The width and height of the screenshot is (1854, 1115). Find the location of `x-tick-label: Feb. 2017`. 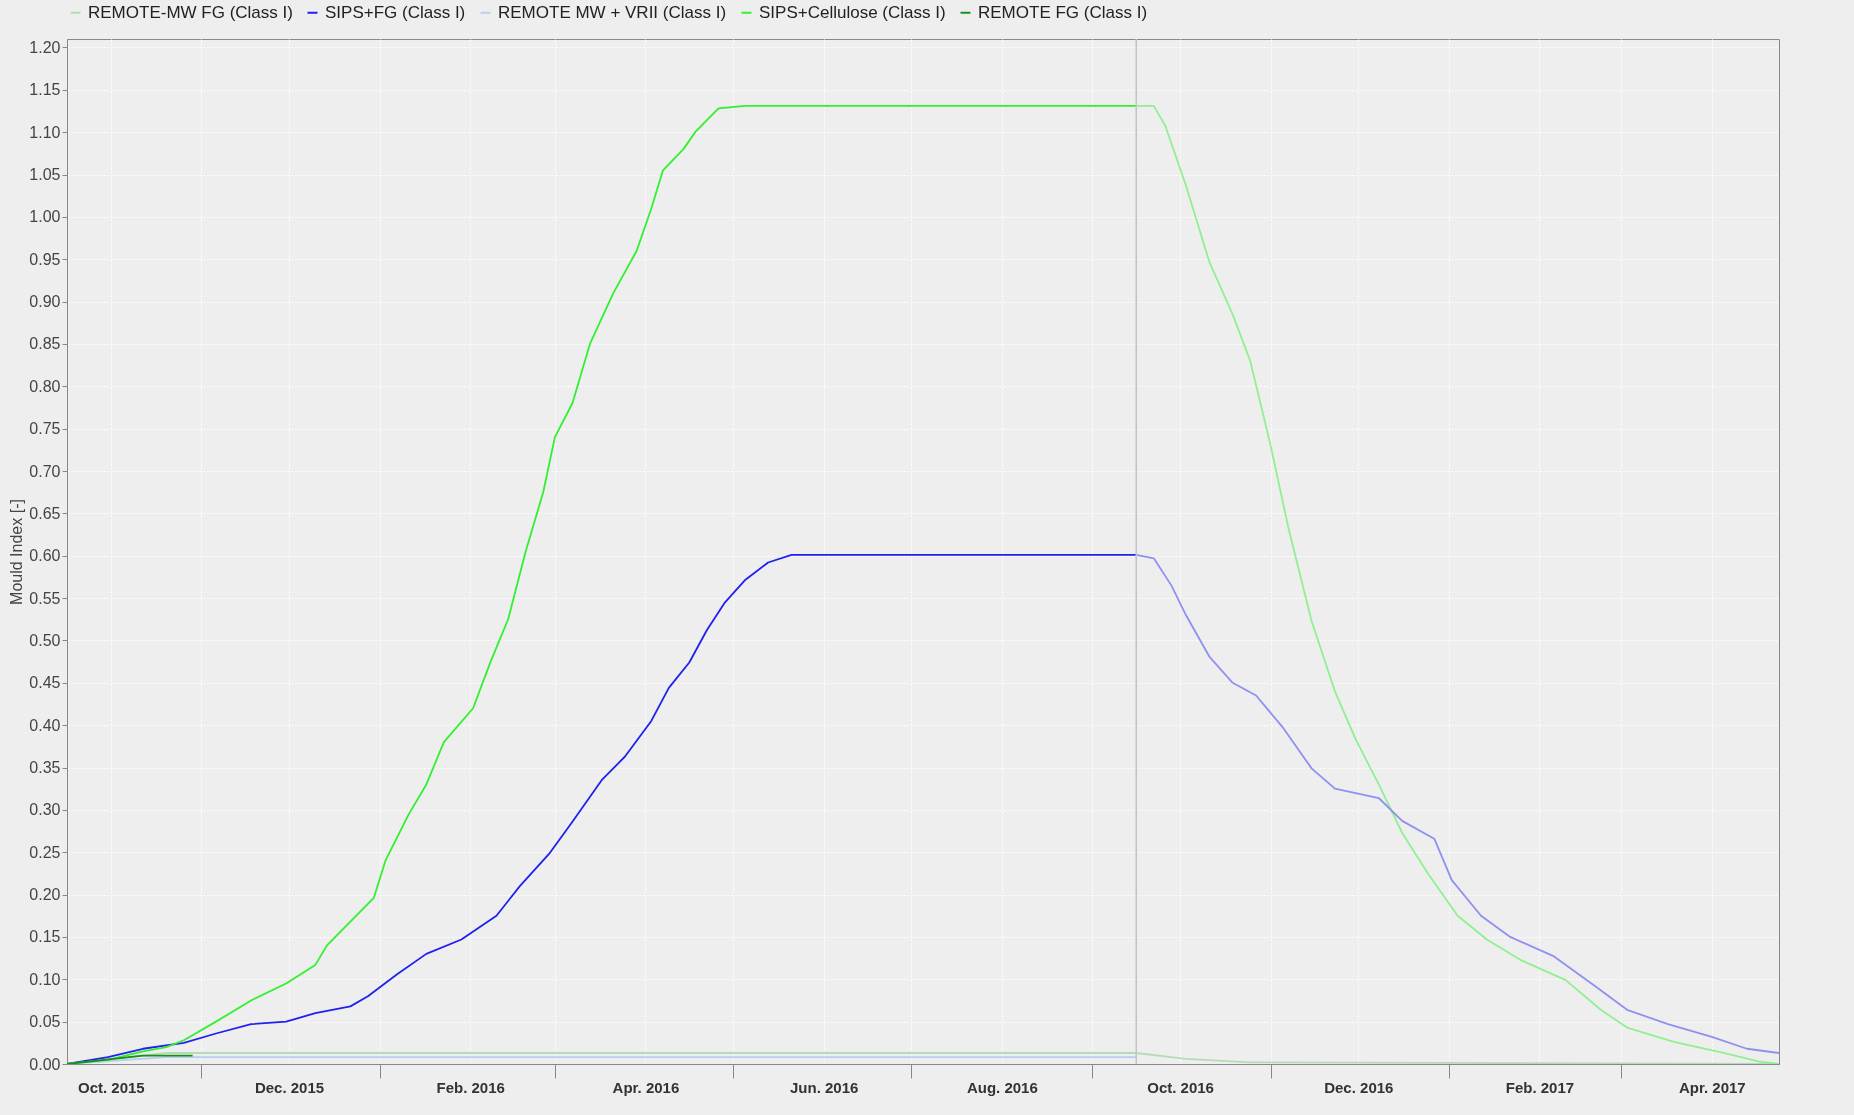

x-tick-label: Feb. 2017 is located at coordinates (1540, 1087).